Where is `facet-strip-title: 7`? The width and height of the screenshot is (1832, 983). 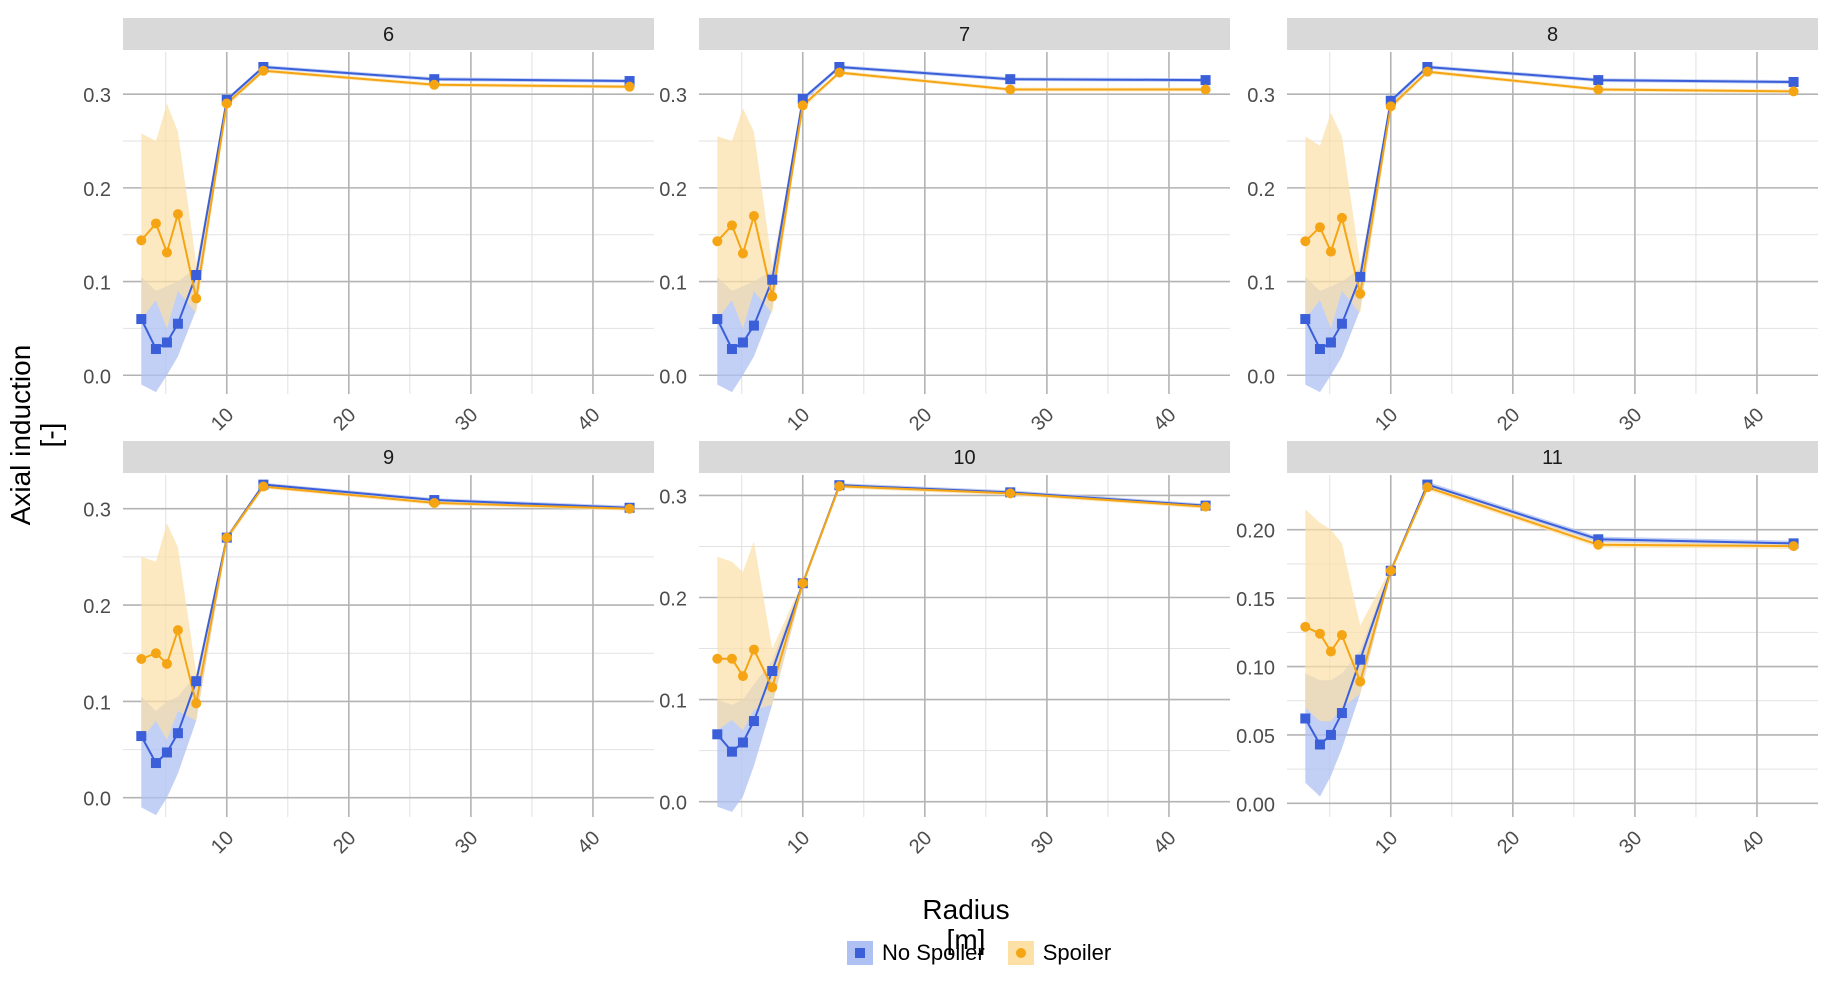 facet-strip-title: 7 is located at coordinates (964, 35).